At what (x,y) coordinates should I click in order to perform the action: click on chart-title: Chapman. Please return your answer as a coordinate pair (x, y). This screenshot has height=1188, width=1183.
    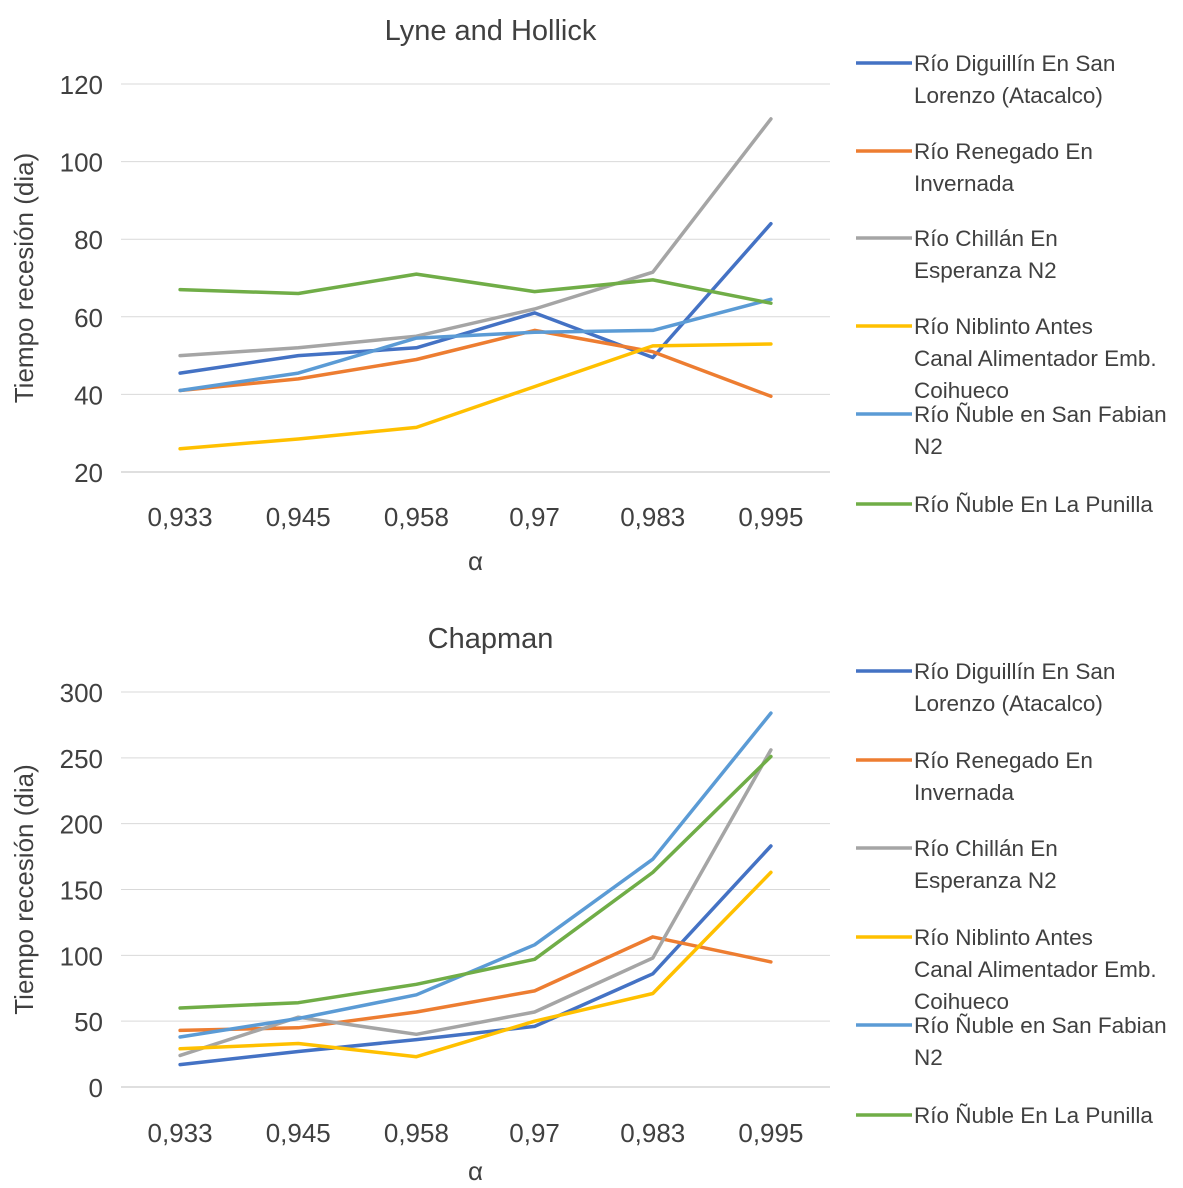
    Looking at the image, I should click on (491, 639).